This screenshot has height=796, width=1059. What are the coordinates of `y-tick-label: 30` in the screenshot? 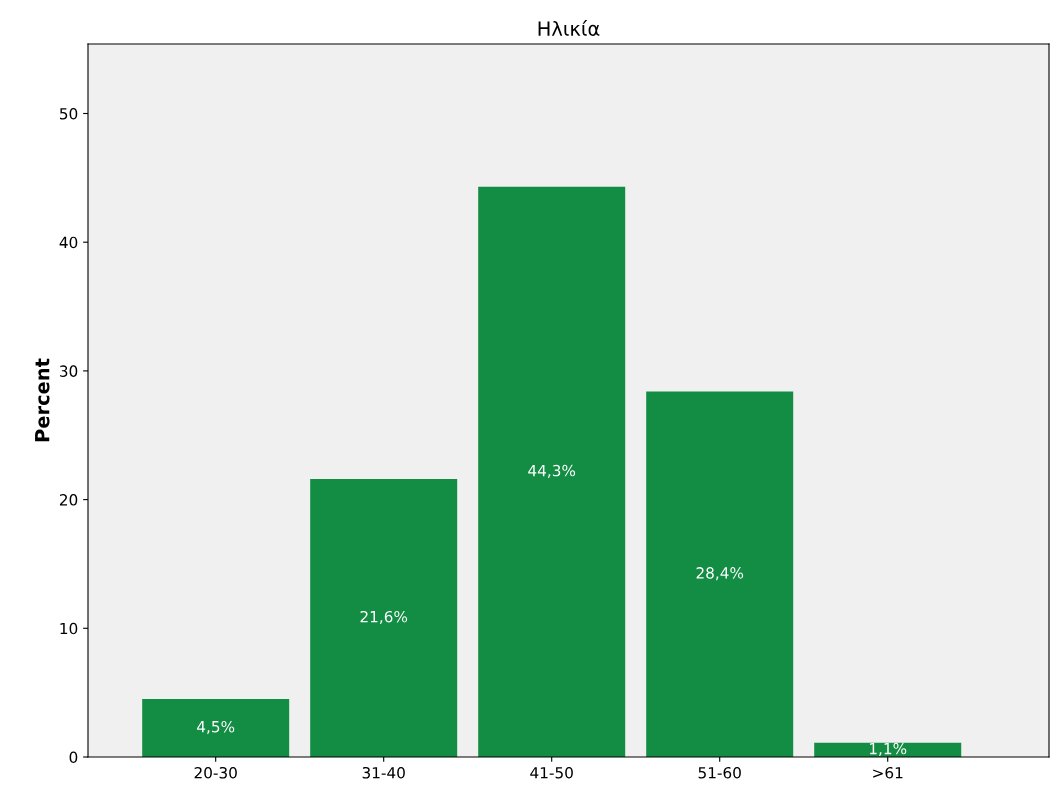 It's located at (69, 371).